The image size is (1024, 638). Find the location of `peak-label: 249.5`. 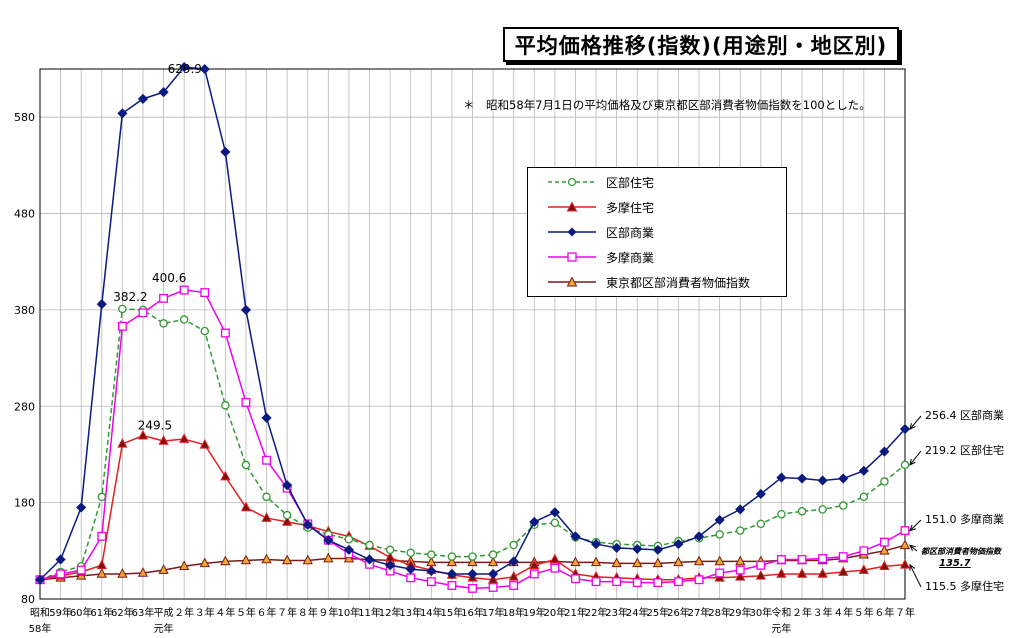

peak-label: 249.5 is located at coordinates (155, 426).